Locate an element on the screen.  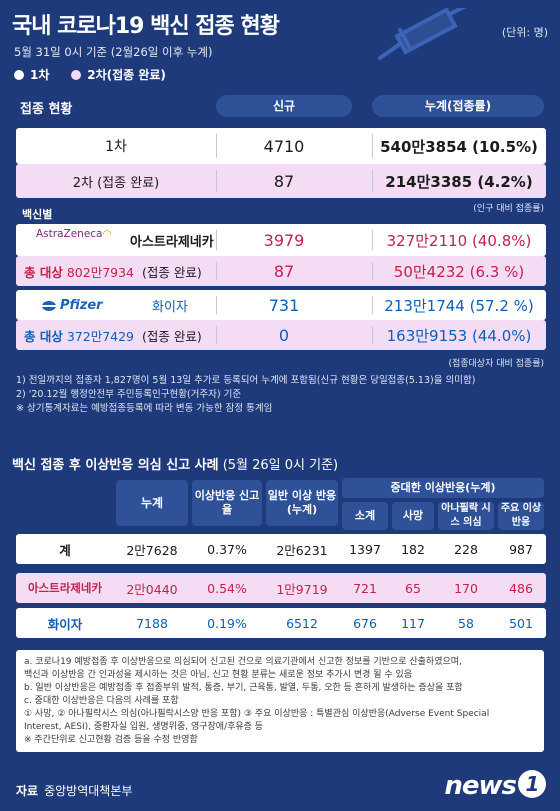
header-serious: 중대한 이상반응(누계) is located at coordinates (443, 488).